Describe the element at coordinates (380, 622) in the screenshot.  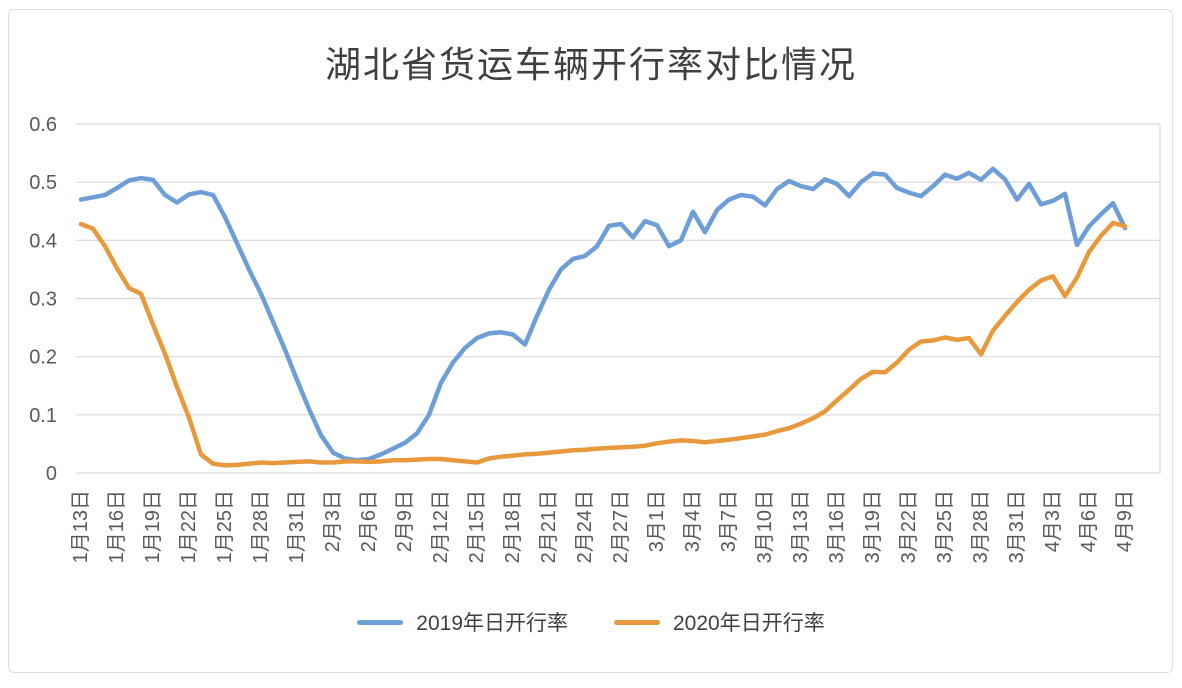
I see `legend-swatch-2019` at that location.